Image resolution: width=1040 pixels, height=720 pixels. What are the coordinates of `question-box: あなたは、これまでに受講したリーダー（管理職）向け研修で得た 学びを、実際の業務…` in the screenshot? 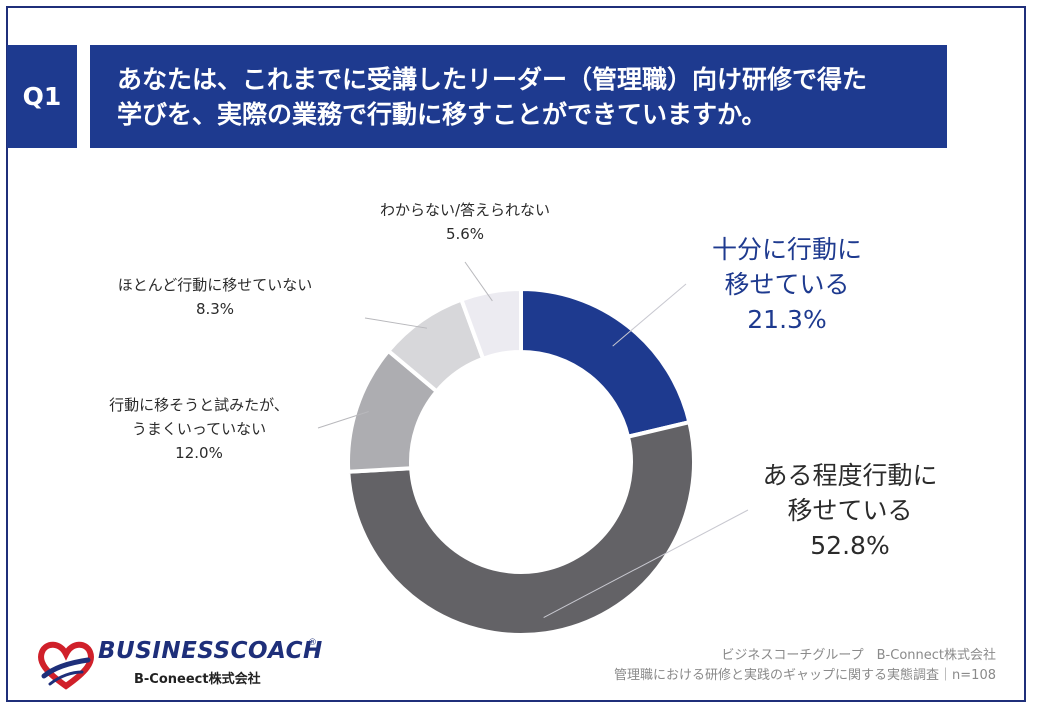 It's located at (518, 96).